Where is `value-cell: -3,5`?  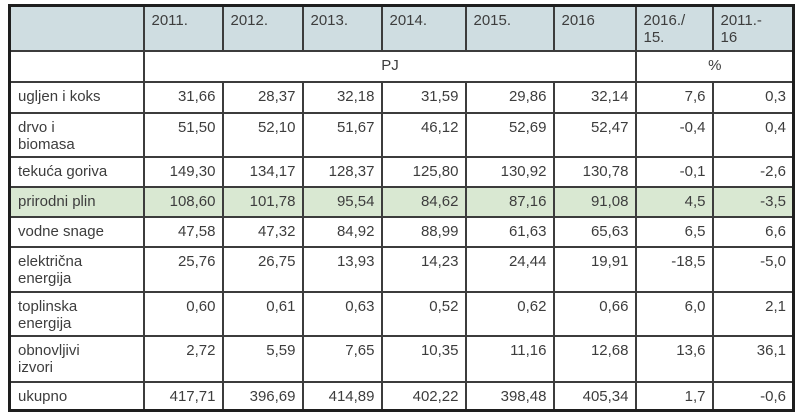 value-cell: -3,5 is located at coordinates (753, 202).